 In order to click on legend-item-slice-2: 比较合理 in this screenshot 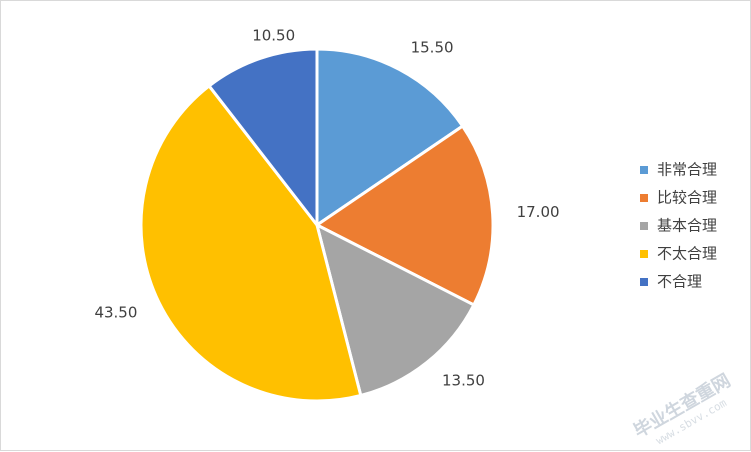, I will do `click(678, 198)`.